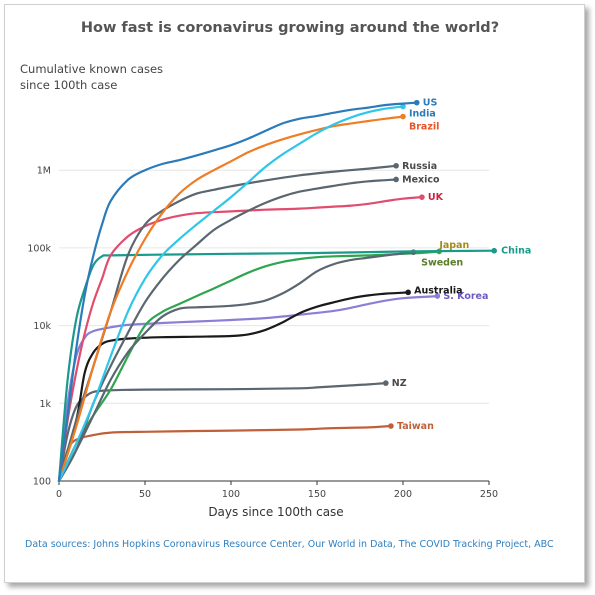 Image resolution: width=595 pixels, height=595 pixels. I want to click on series-label-s-korea: S. Korea, so click(465, 296).